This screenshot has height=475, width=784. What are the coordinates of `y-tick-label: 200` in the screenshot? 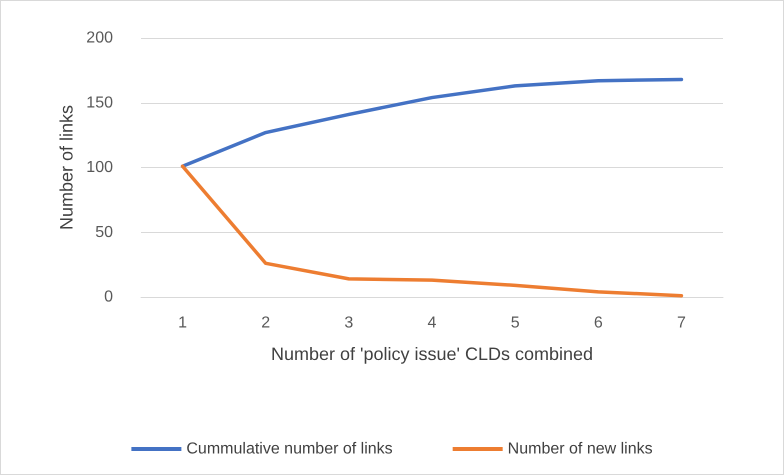 It's located at (100, 38).